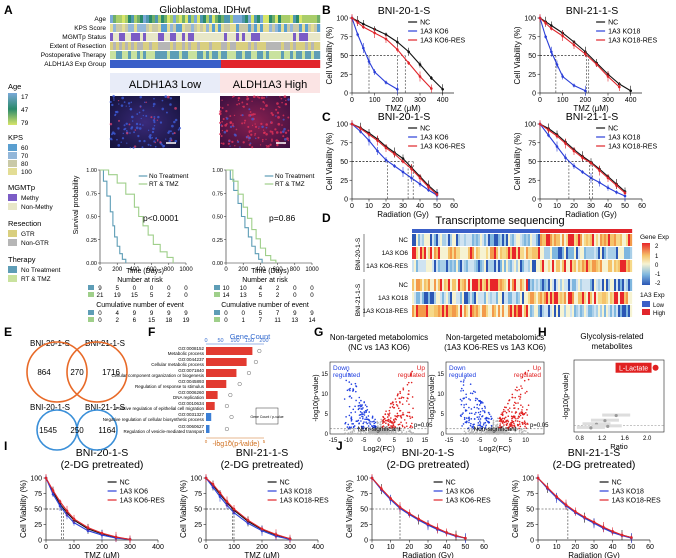 The image size is (676, 558). I want to click on exp-high-swatch, so click(646, 312).